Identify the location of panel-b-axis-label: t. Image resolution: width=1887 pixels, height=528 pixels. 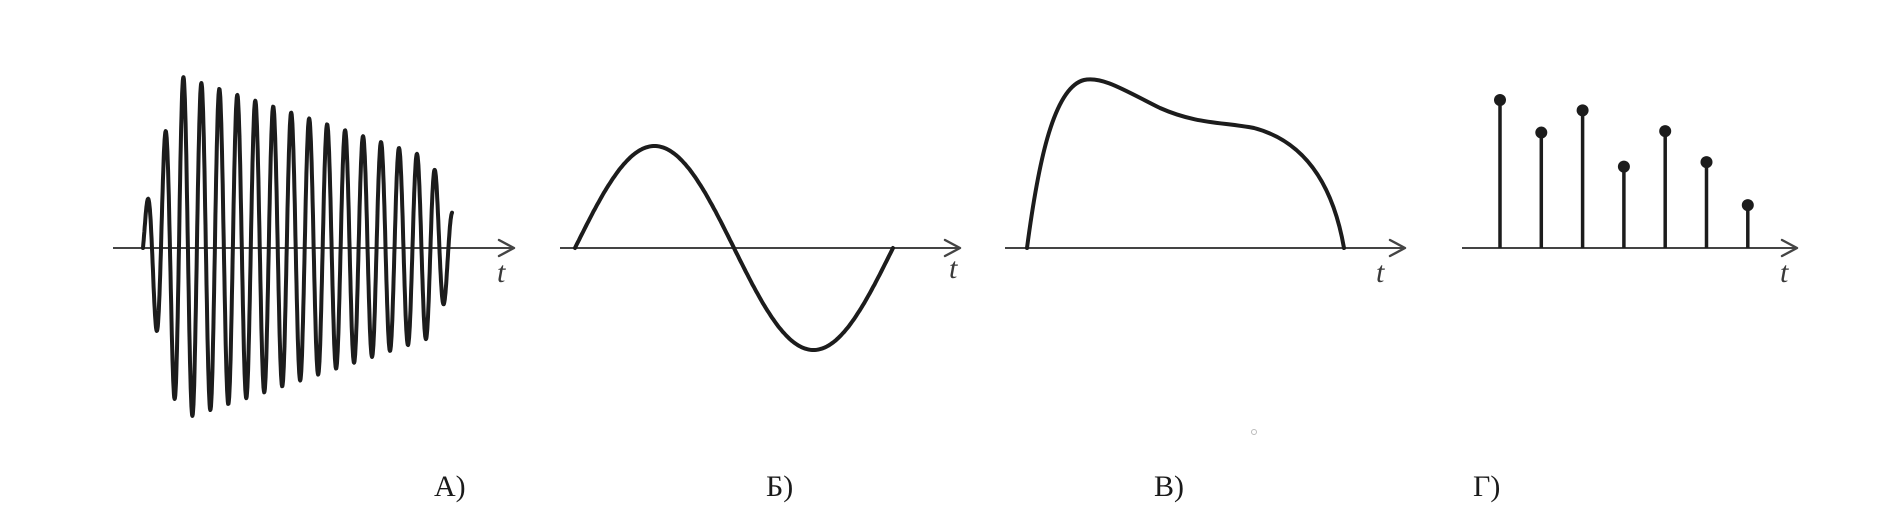
(953, 268).